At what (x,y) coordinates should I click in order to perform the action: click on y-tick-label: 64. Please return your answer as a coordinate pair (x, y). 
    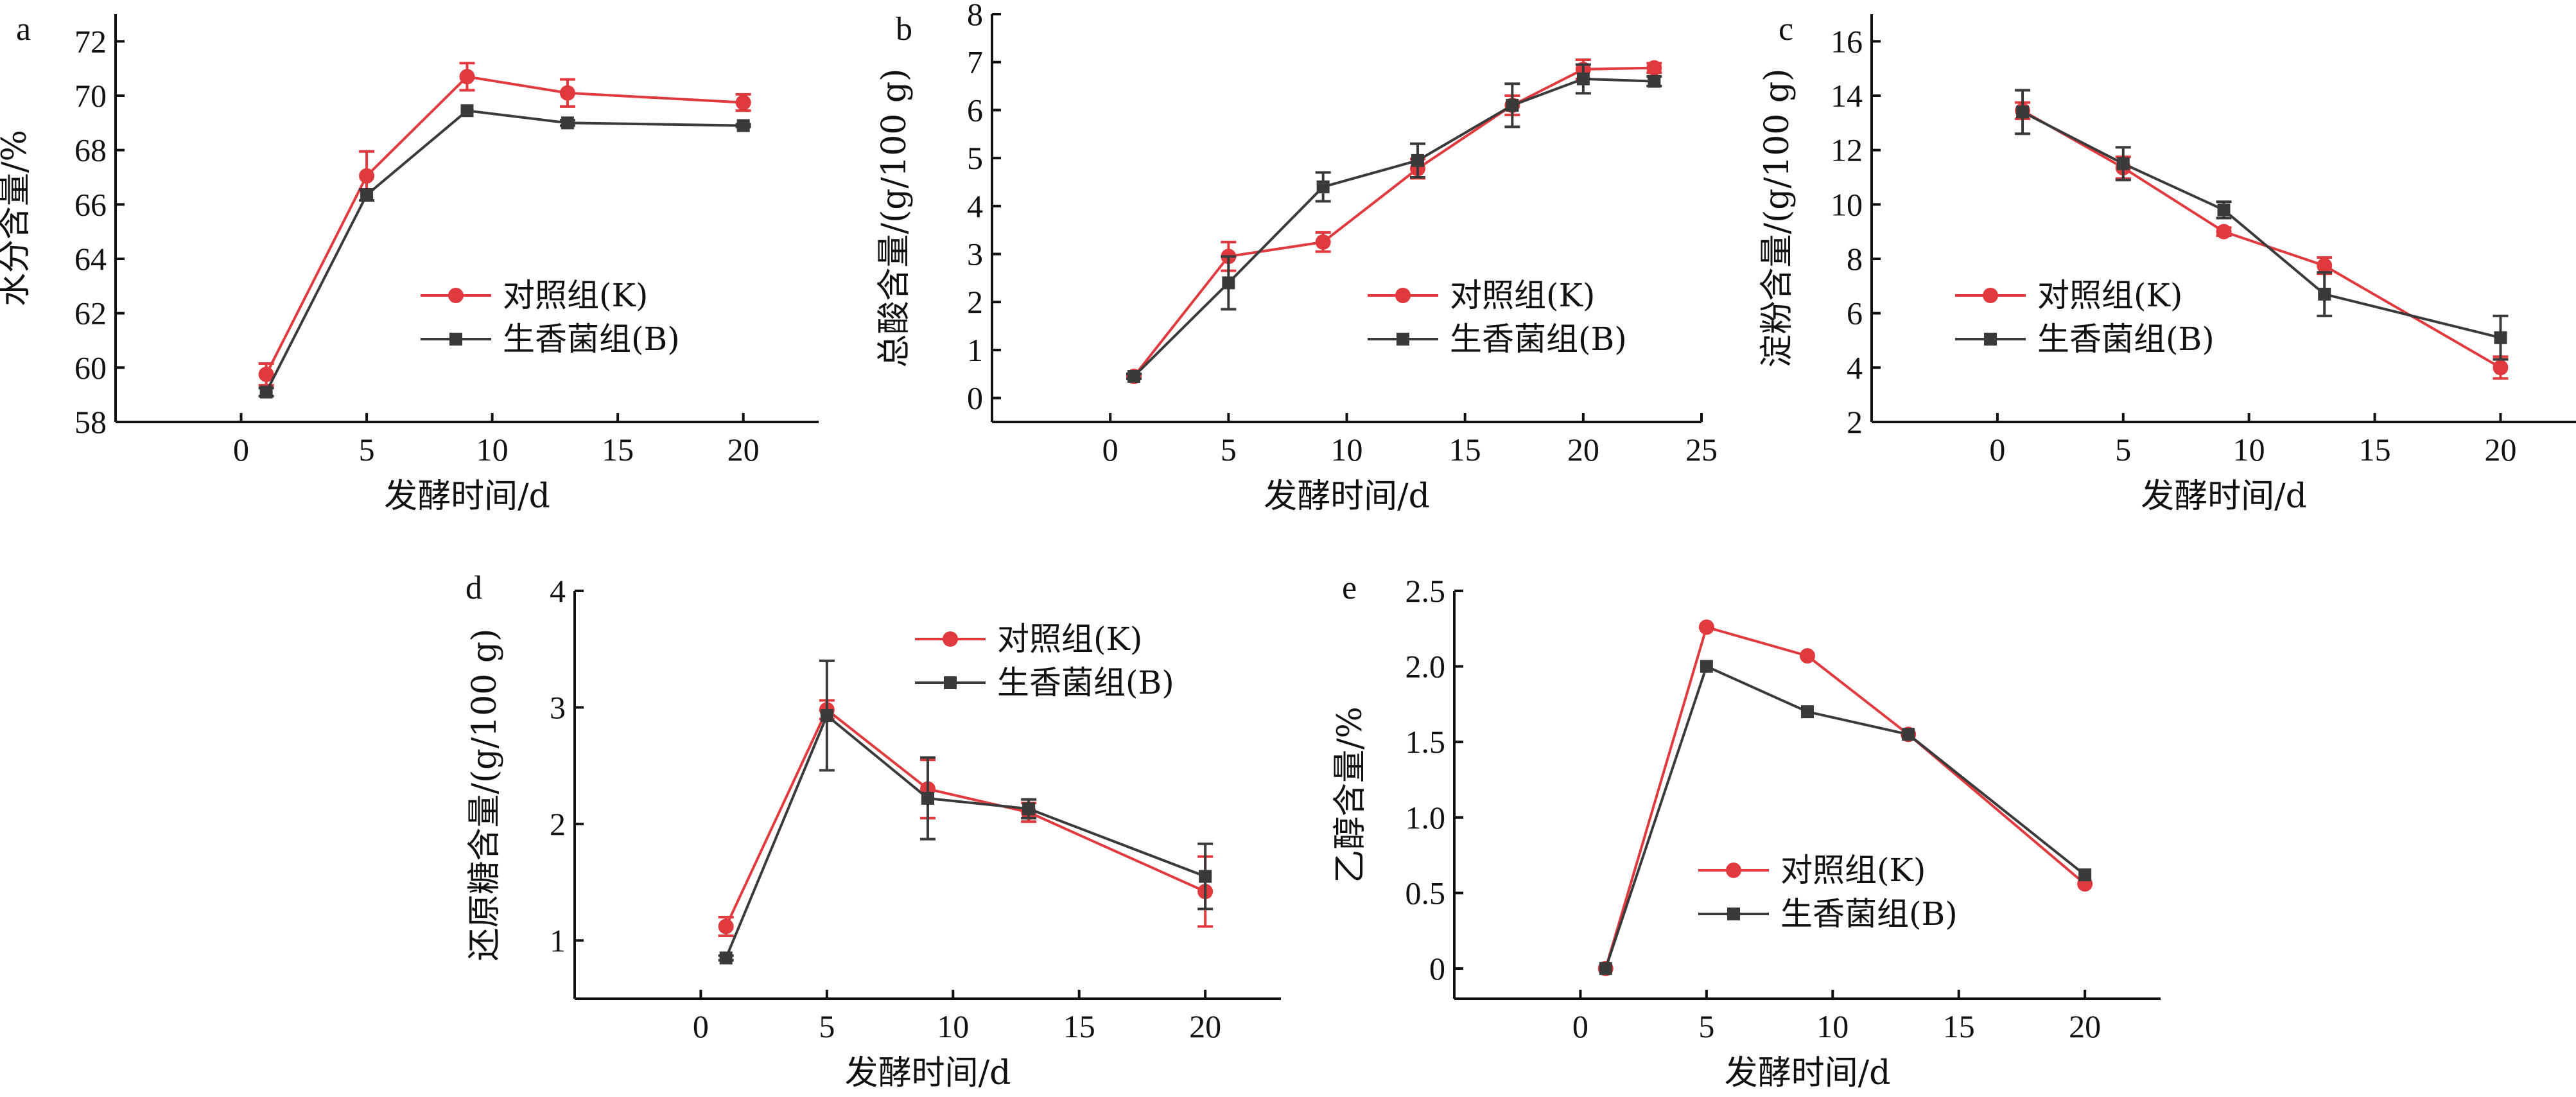
    Looking at the image, I should click on (90, 259).